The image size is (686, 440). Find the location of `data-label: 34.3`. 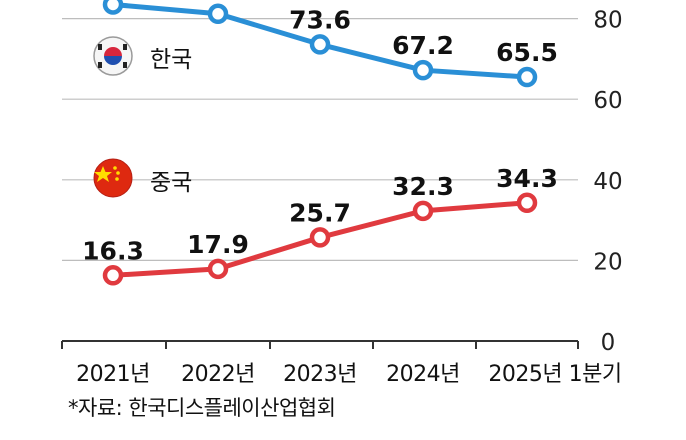

data-label: 34.3 is located at coordinates (527, 178).